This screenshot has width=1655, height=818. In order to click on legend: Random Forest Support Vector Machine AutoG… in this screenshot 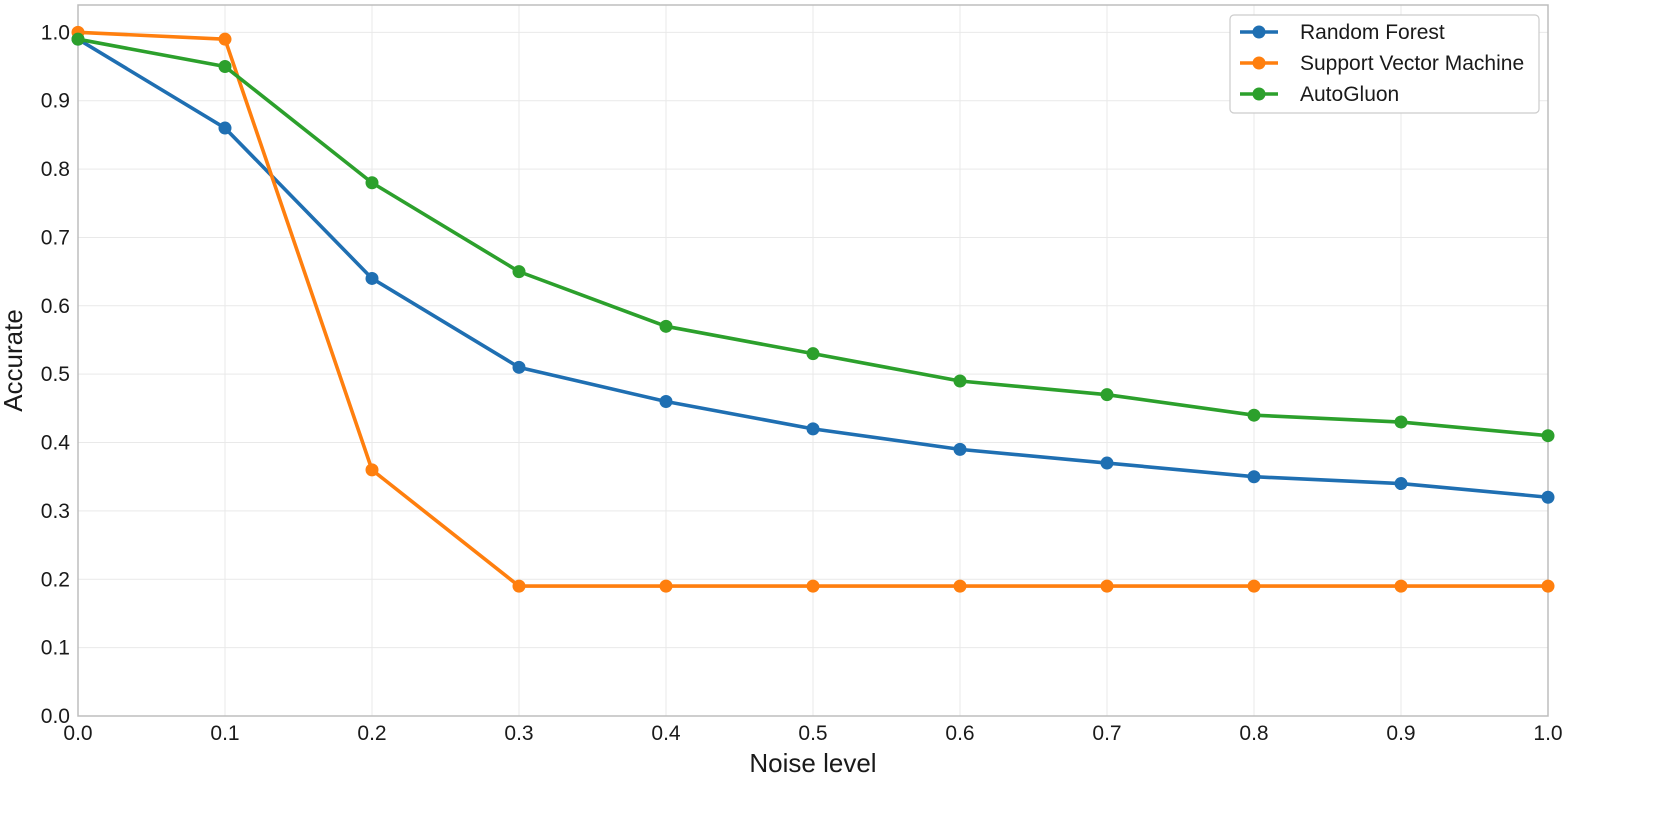, I will do `click(1384, 64)`.